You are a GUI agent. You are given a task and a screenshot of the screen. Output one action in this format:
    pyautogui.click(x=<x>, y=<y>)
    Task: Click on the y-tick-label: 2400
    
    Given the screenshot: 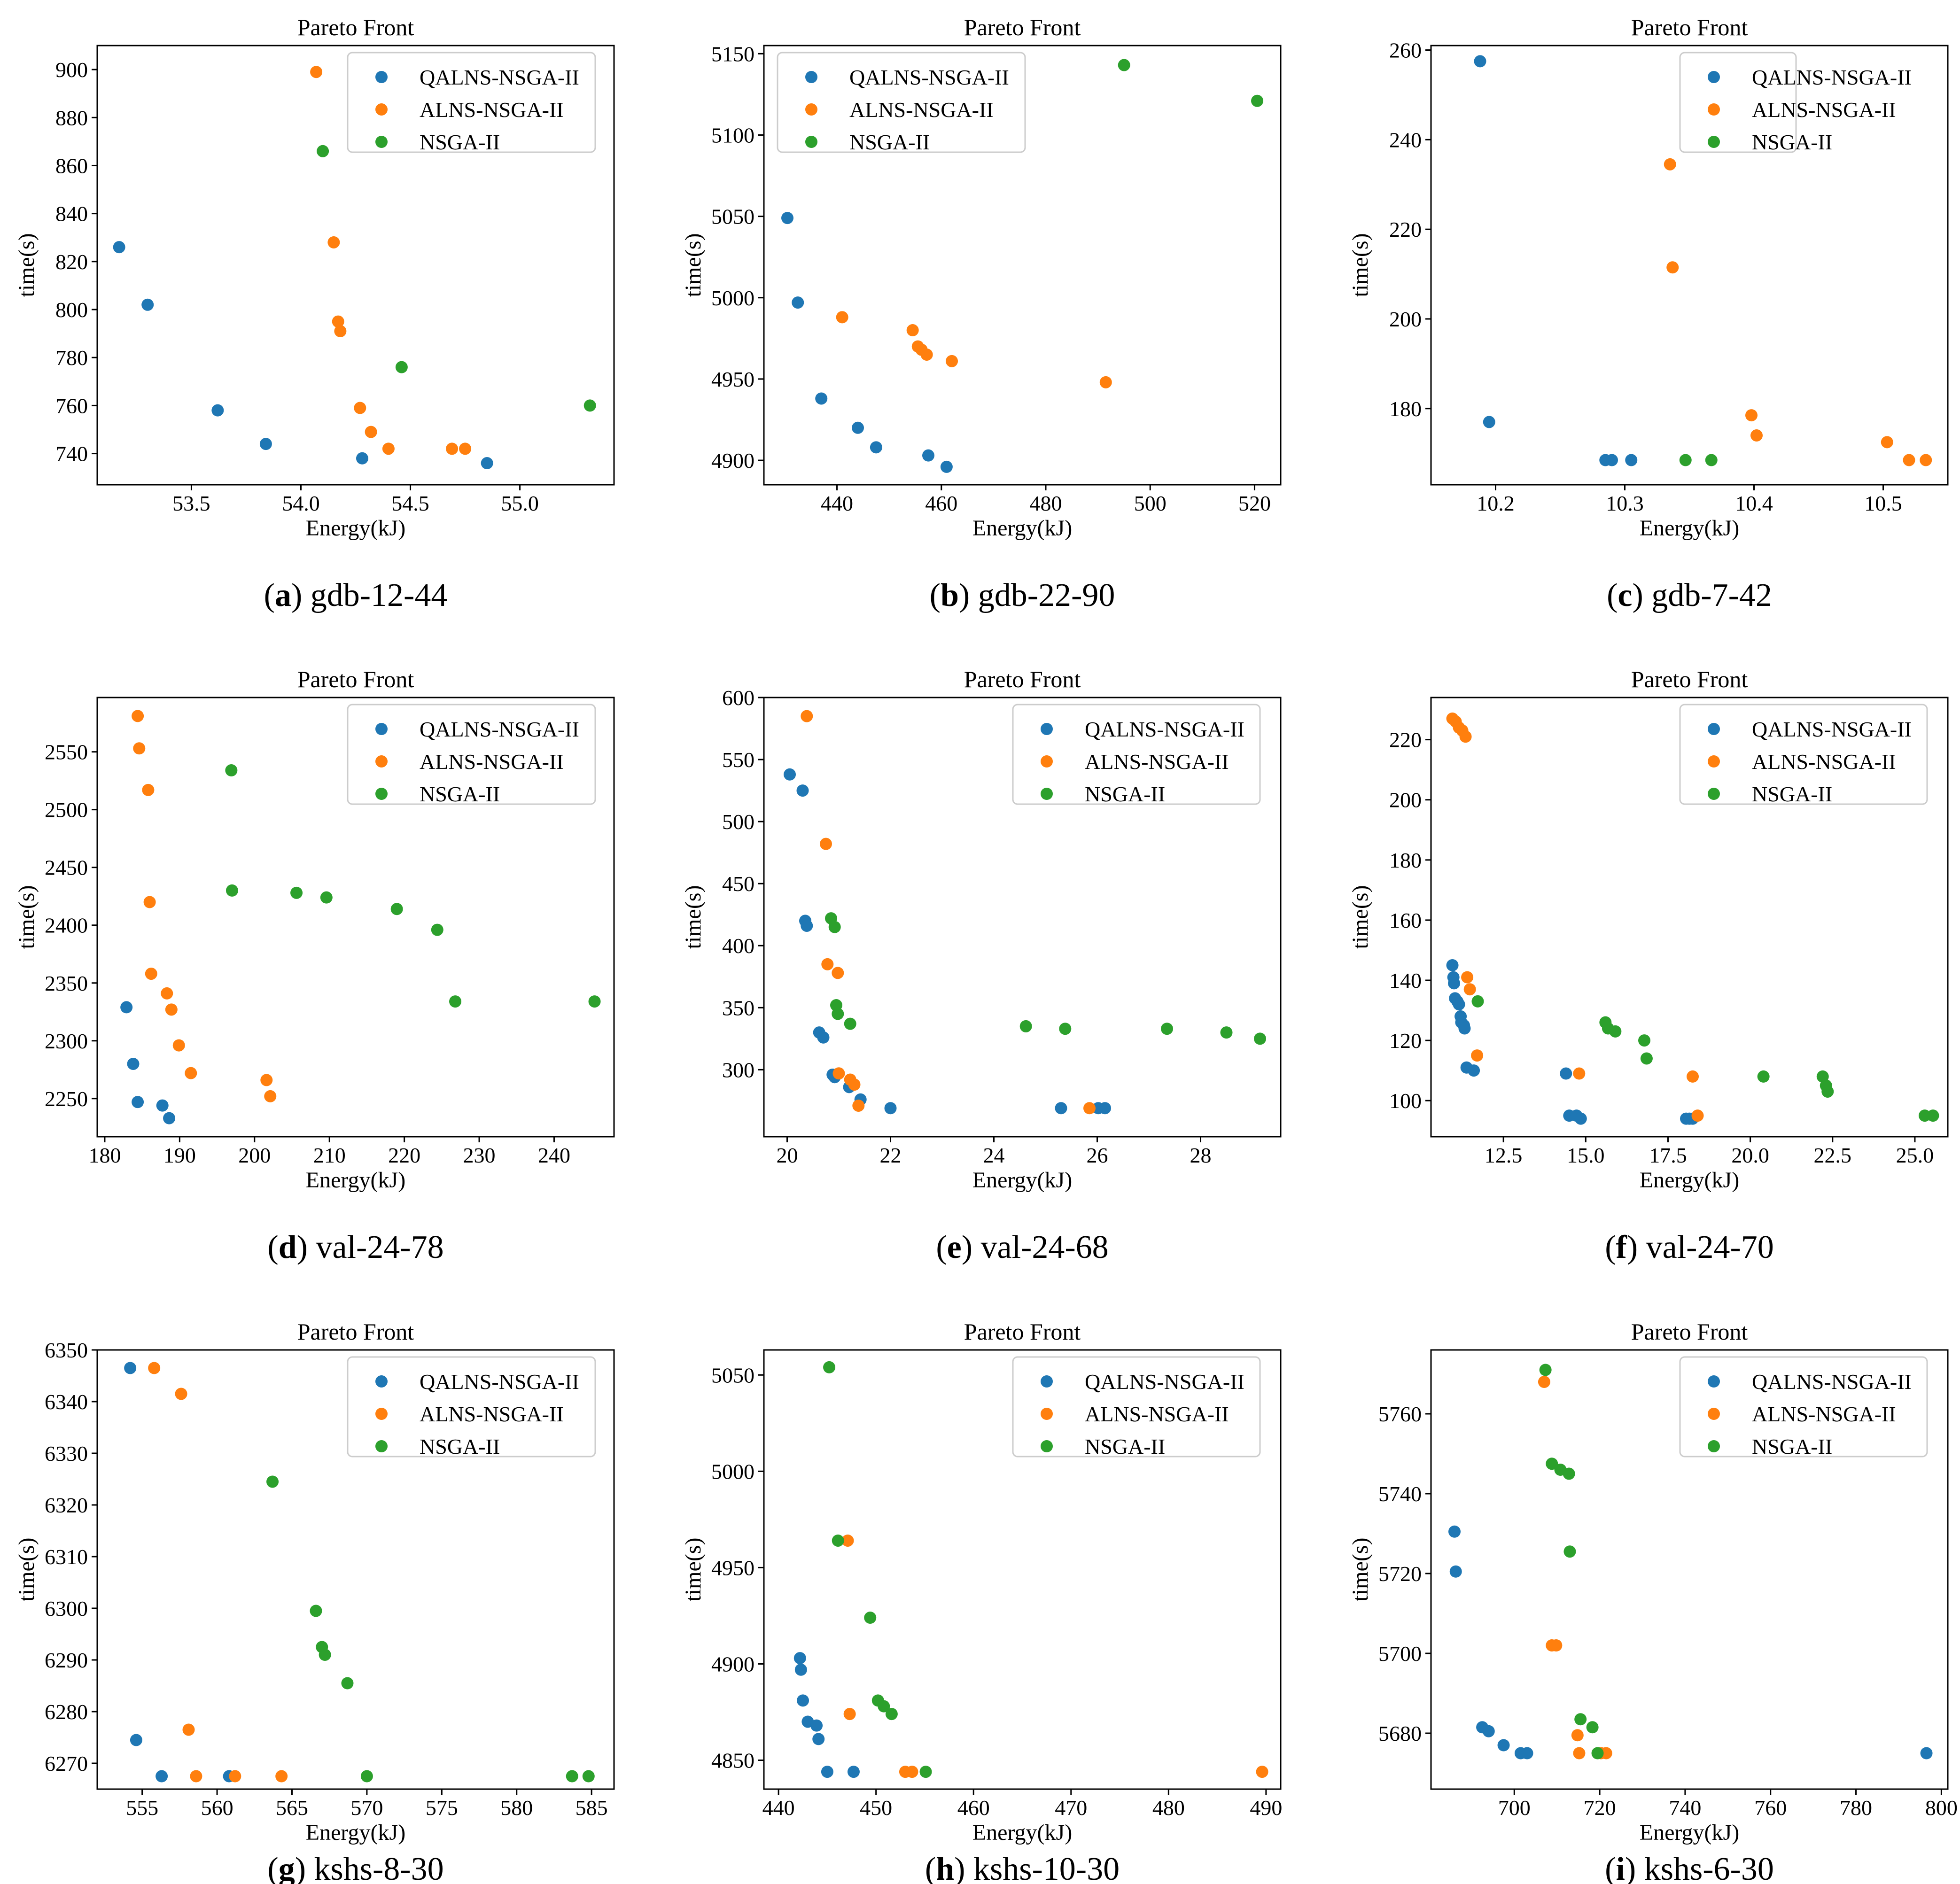 What is the action you would take?
    pyautogui.click(x=66, y=926)
    